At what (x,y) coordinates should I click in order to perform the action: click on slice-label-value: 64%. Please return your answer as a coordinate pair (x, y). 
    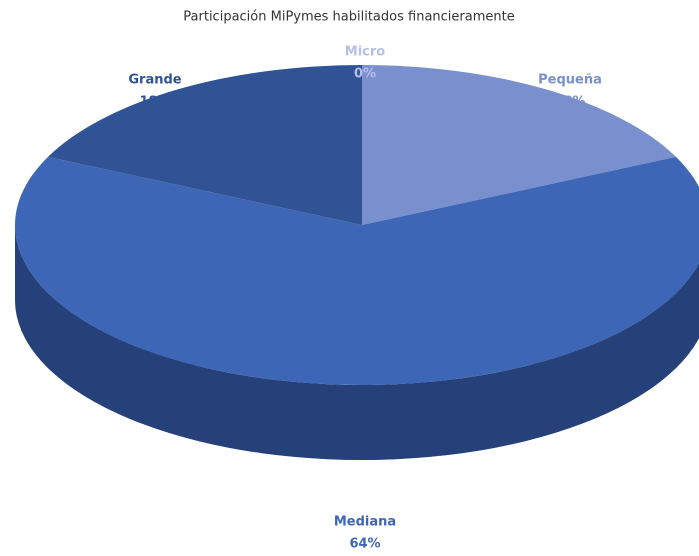
    Looking at the image, I should click on (364, 544).